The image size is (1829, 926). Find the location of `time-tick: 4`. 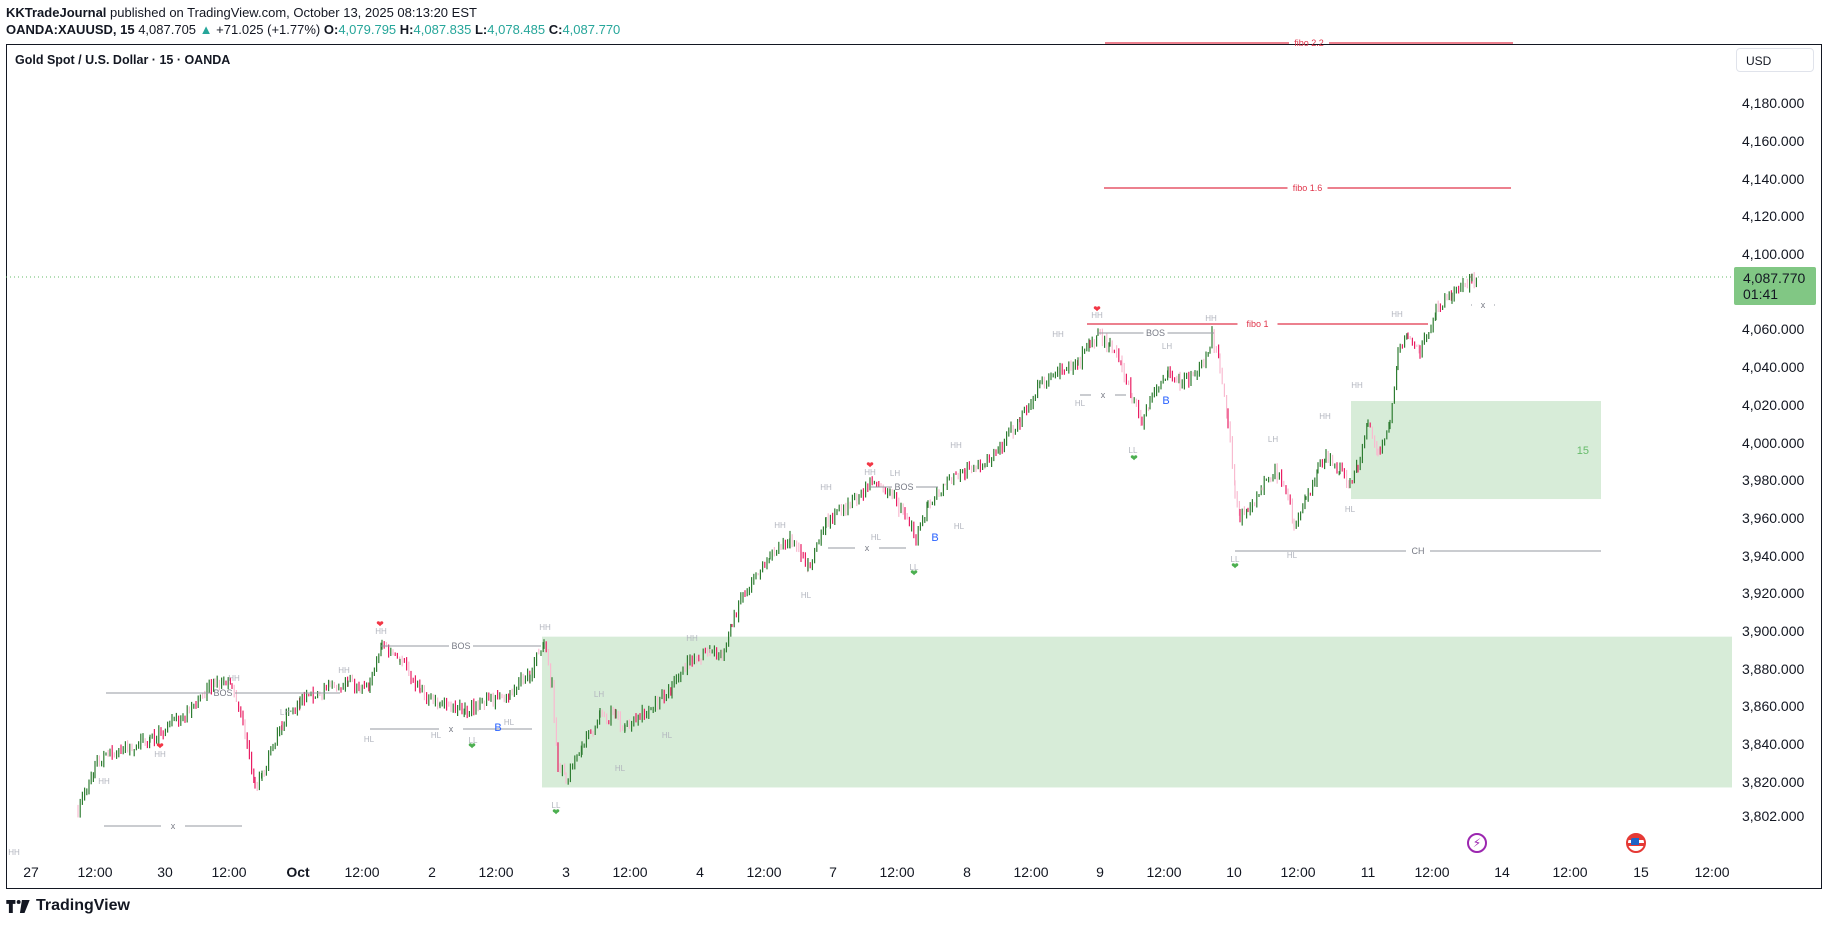

time-tick: 4 is located at coordinates (700, 872).